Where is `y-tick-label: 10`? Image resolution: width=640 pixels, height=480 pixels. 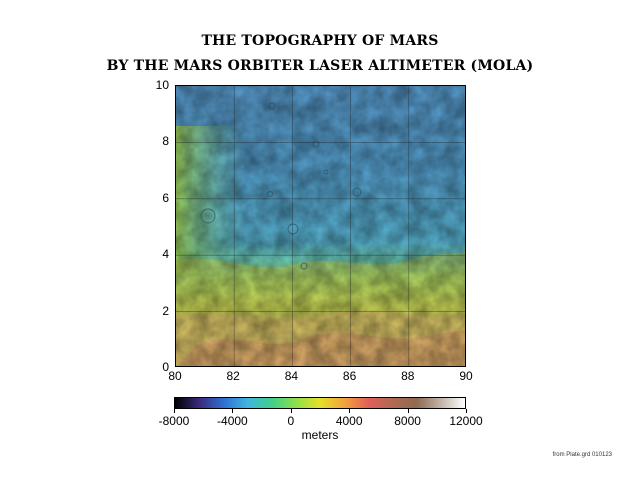
y-tick-label: 10 is located at coordinates (162, 85).